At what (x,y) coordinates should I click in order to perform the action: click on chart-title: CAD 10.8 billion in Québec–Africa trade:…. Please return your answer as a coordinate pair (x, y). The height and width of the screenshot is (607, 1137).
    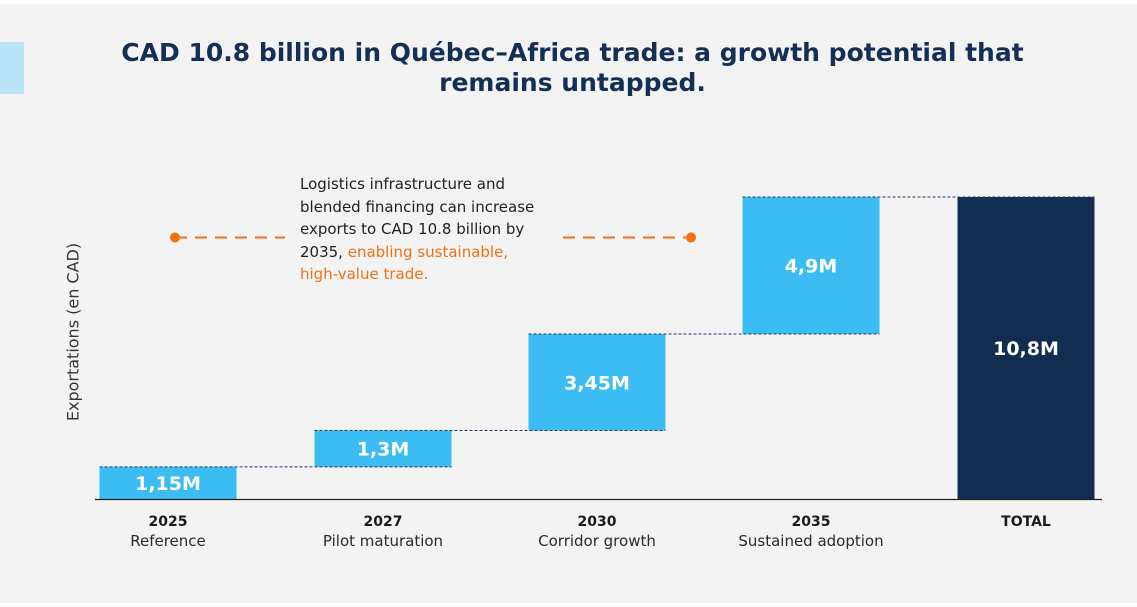
    Looking at the image, I should click on (572, 67).